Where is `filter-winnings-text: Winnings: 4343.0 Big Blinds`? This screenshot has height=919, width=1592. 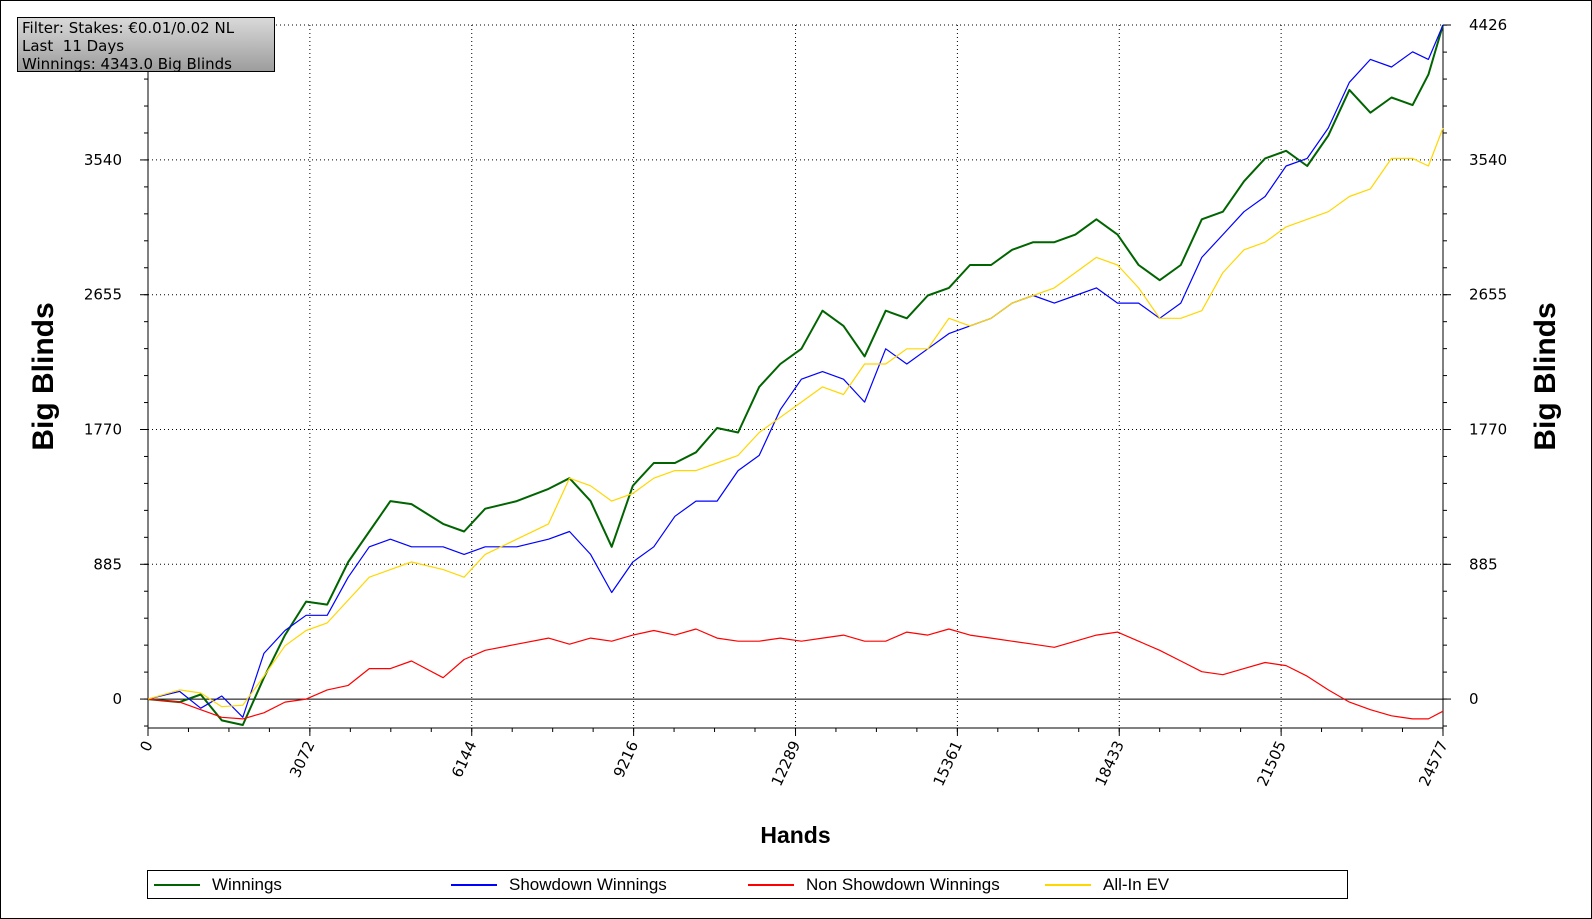 filter-winnings-text: Winnings: 4343.0 Big Blinds is located at coordinates (127, 64).